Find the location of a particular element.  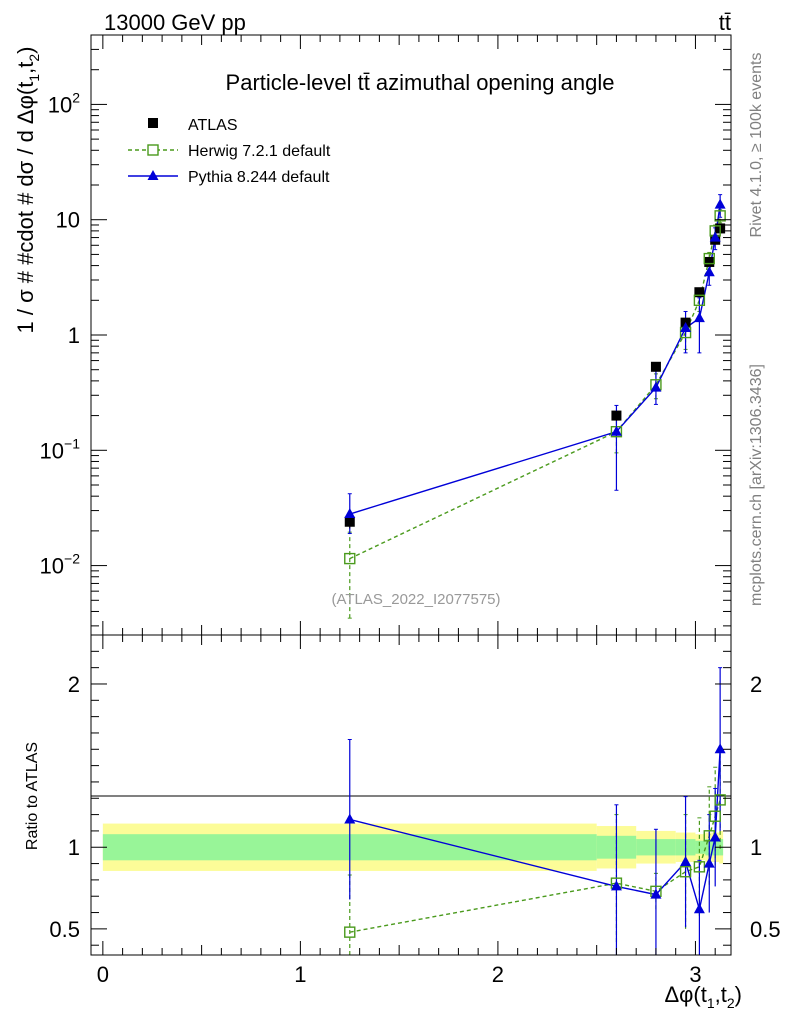

svg-text: Δφ(t1,t2) is located at coordinates (703, 996).